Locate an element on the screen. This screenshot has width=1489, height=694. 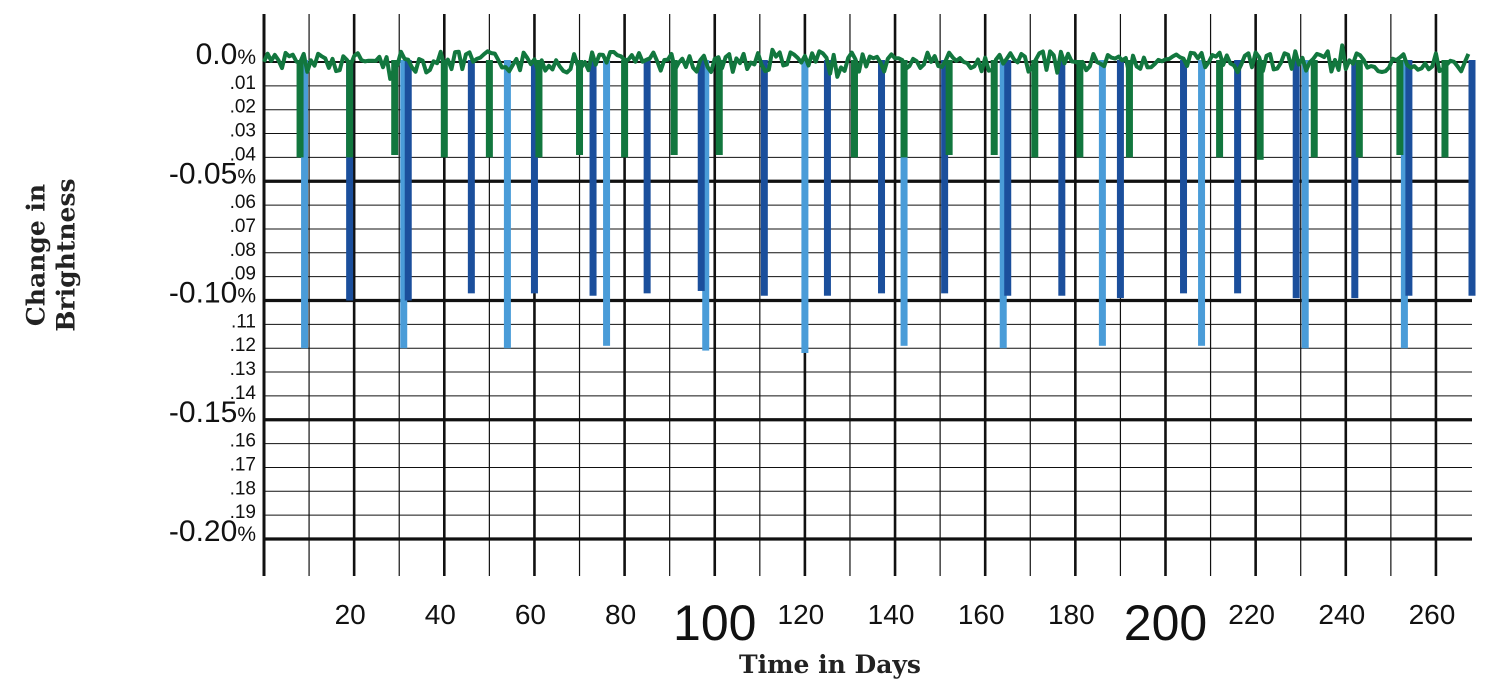
x-tick-label: 260 is located at coordinates (1432, 614).